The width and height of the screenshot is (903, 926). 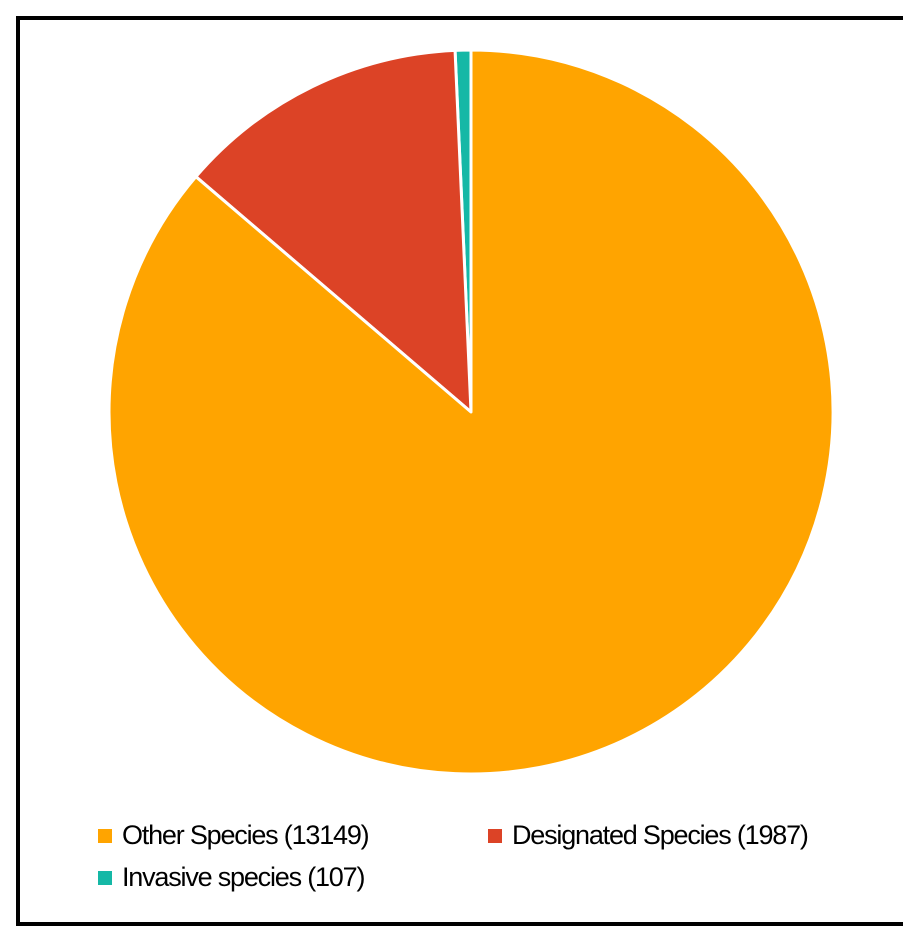 What do you see at coordinates (243, 877) in the screenshot?
I see `legend-label-invasive-species: Invasive species (107)` at bounding box center [243, 877].